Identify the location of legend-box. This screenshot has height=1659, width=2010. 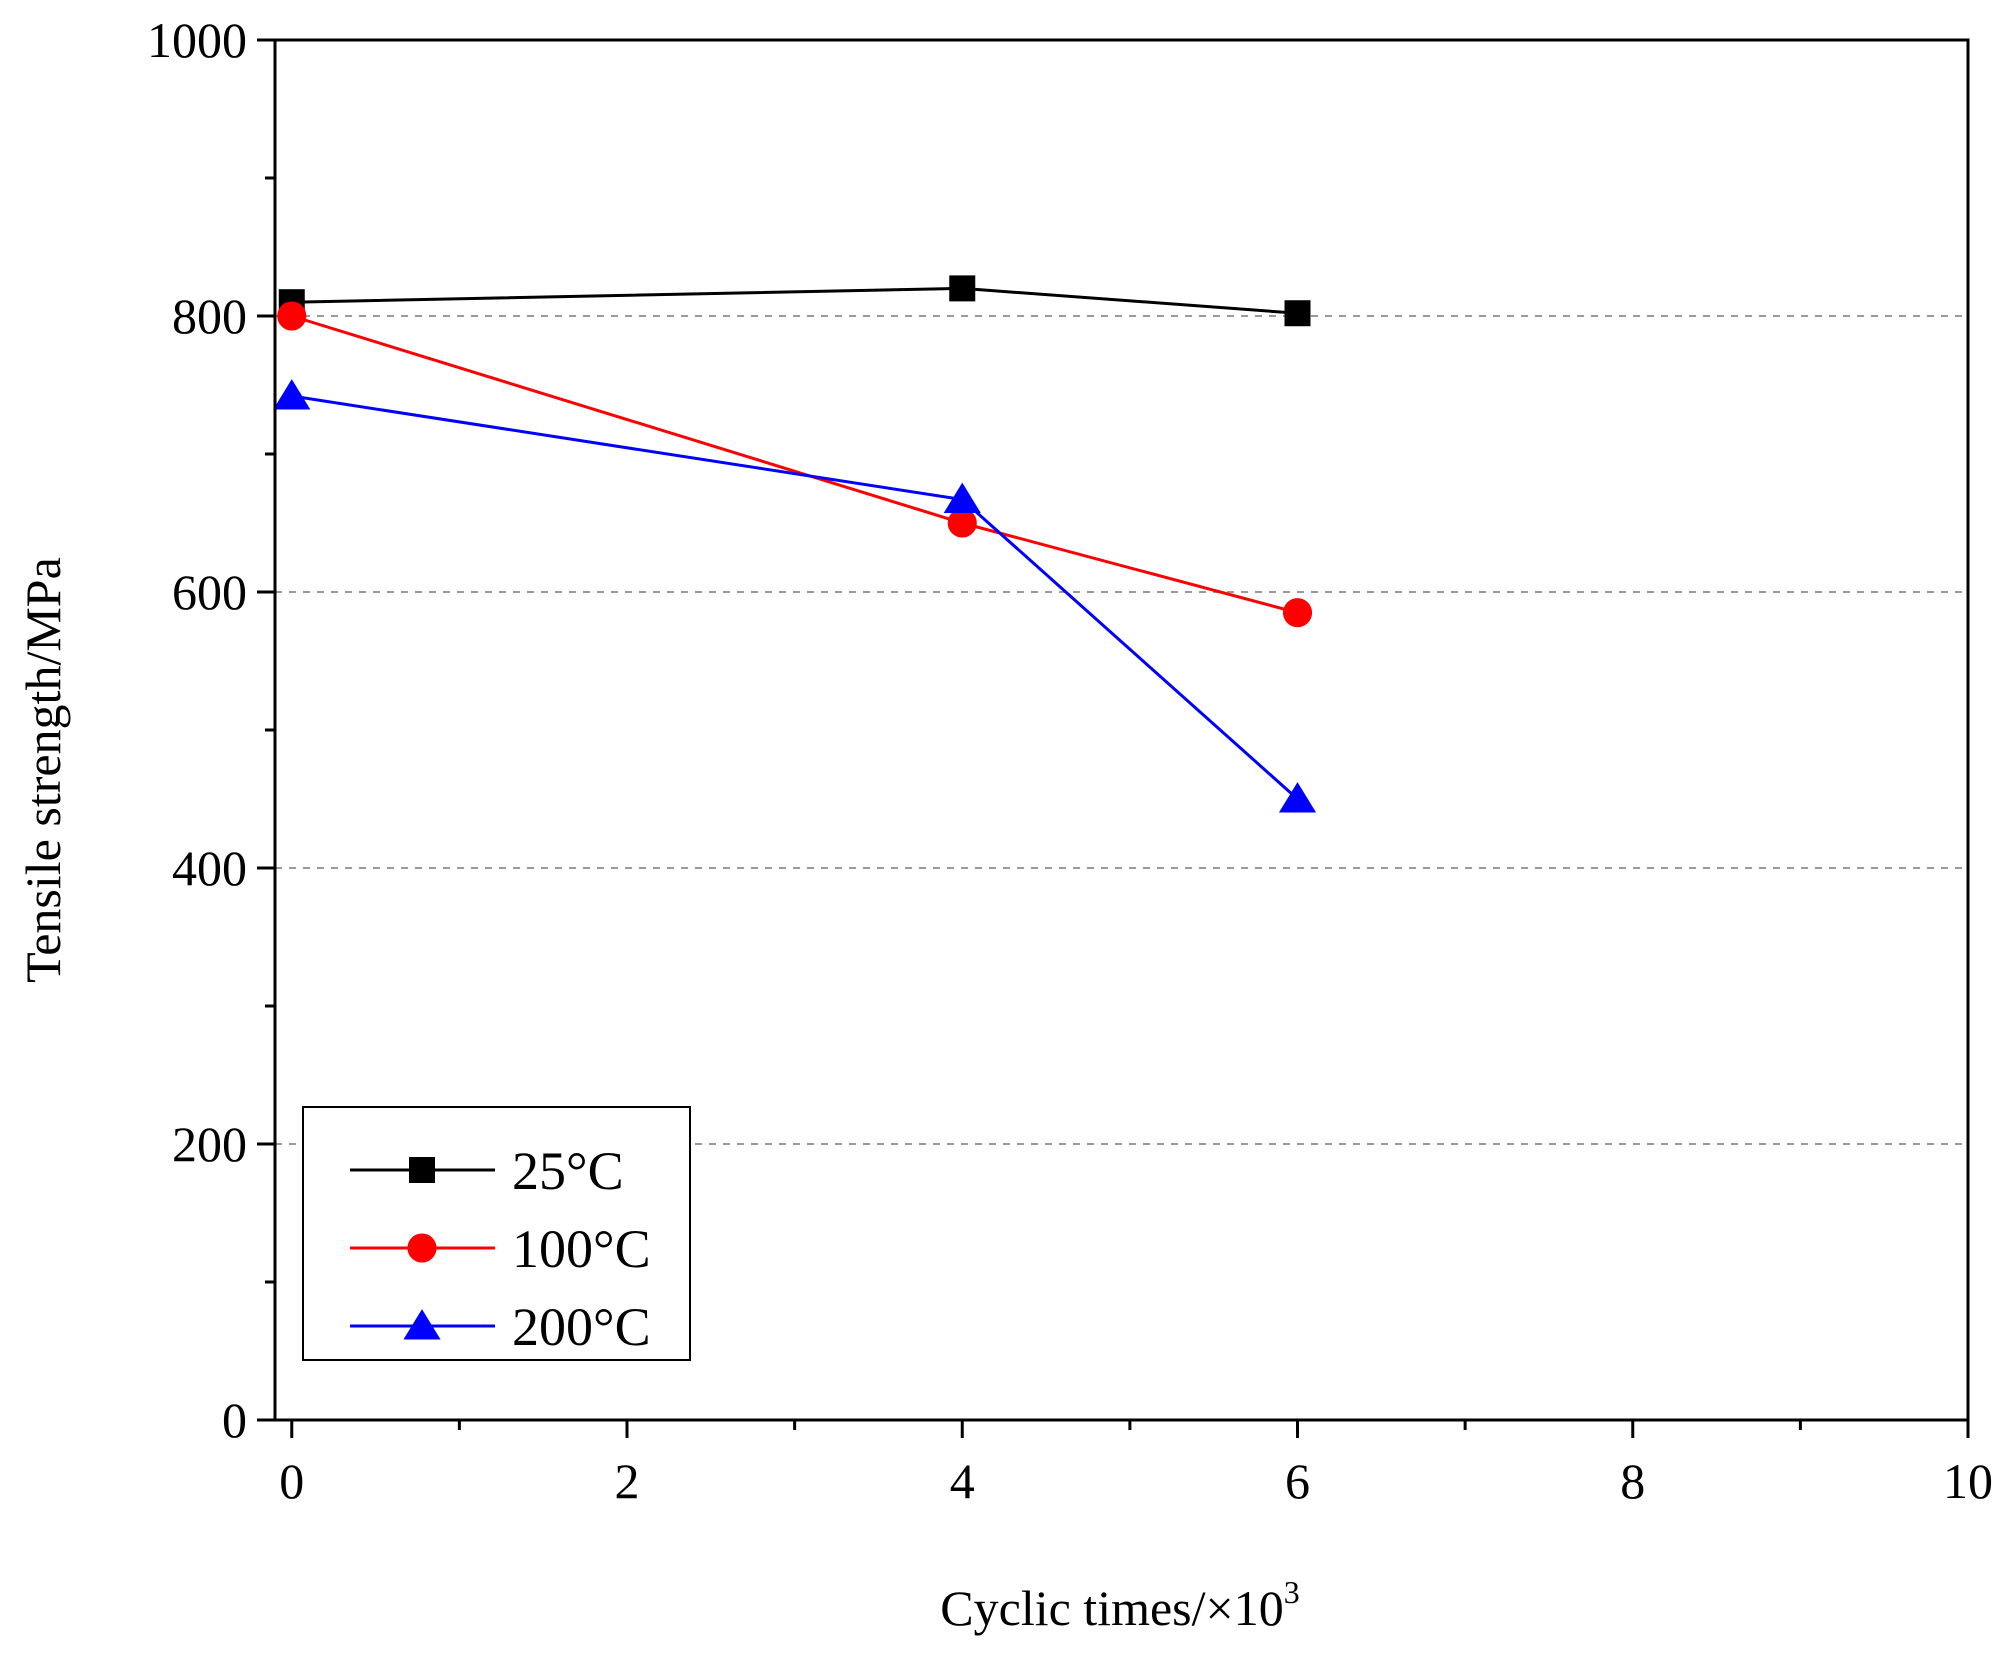
(496, 1233).